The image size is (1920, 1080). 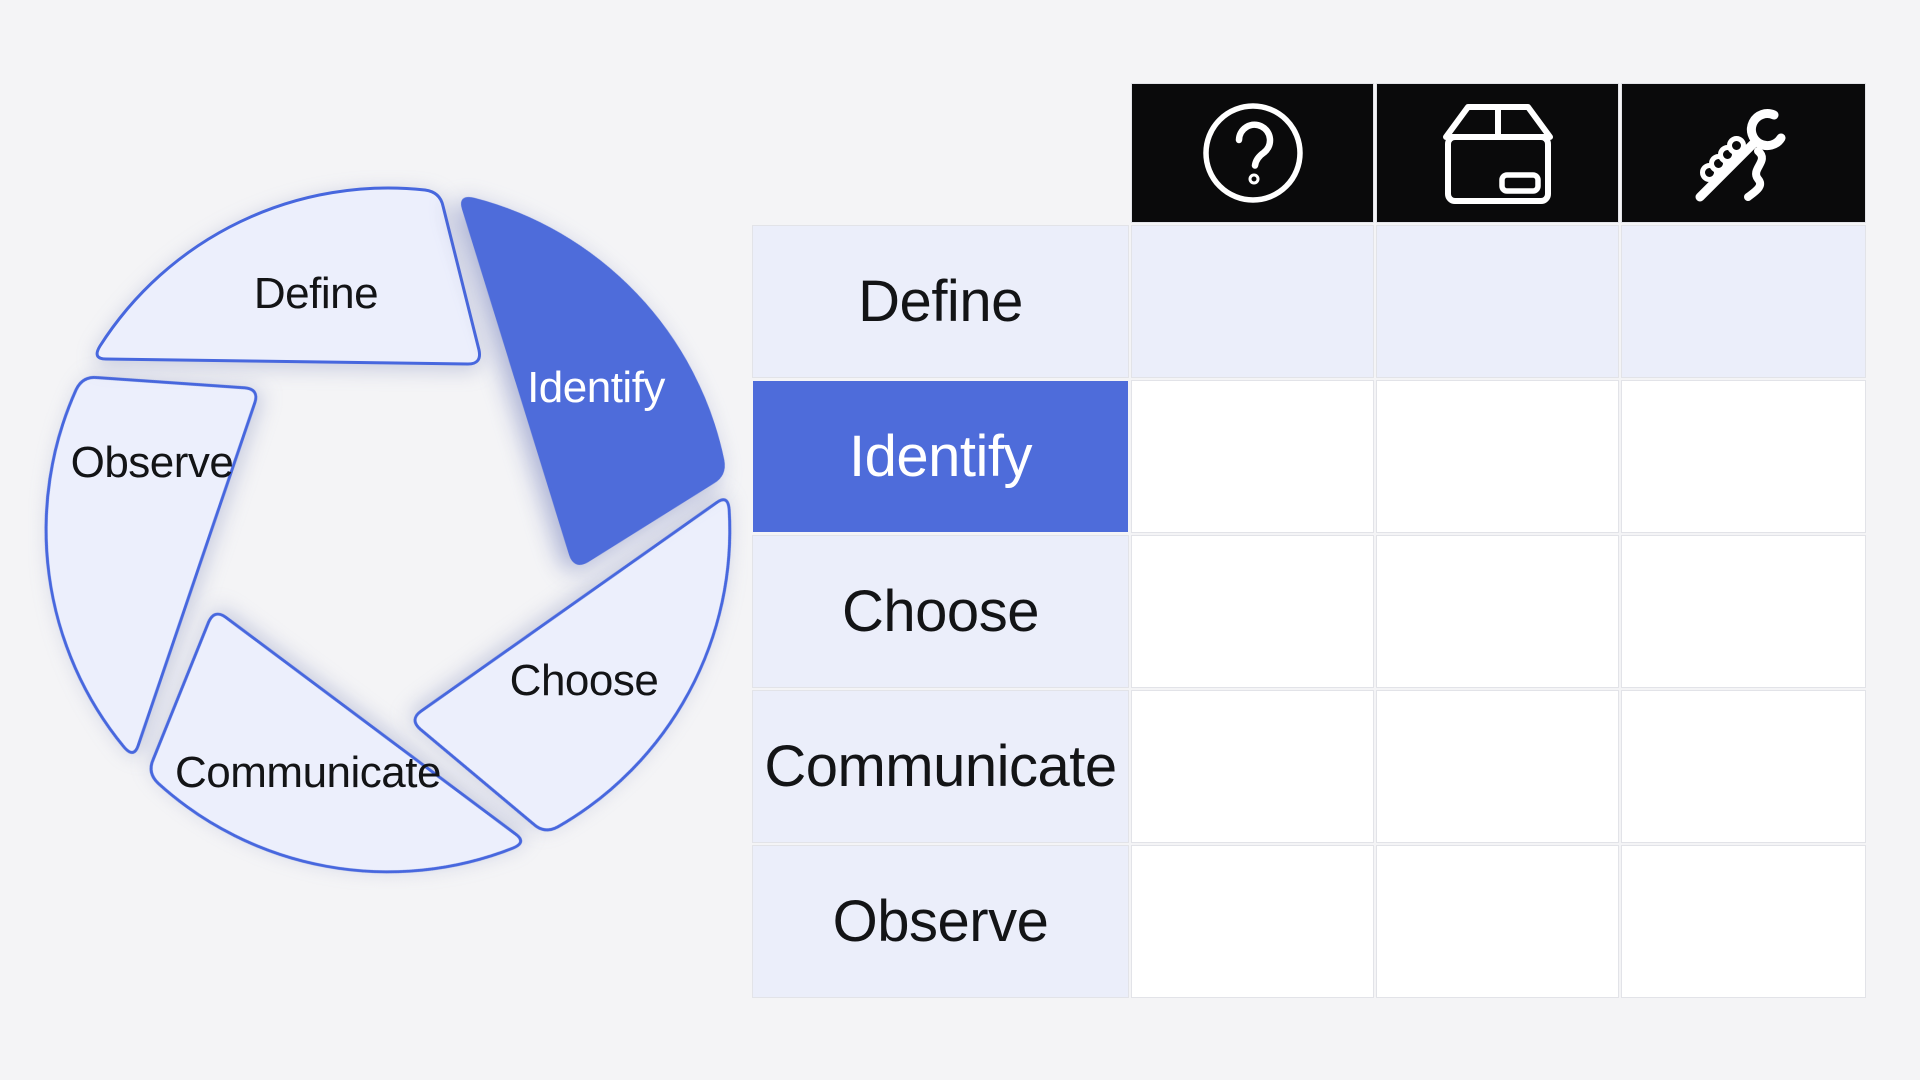 What do you see at coordinates (336, 743) in the screenshot?
I see `aperture-blade-communicate` at bounding box center [336, 743].